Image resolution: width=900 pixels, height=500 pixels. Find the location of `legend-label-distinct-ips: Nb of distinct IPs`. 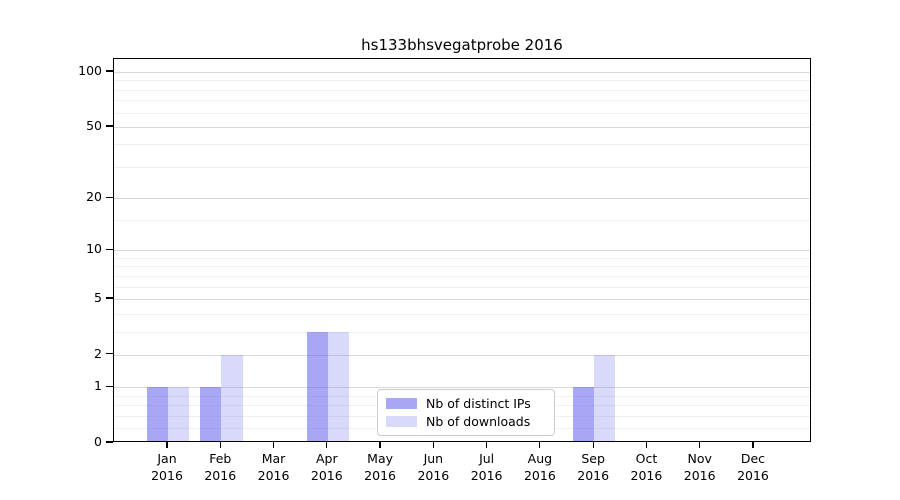

legend-label-distinct-ips: Nb of distinct IPs is located at coordinates (478, 404).